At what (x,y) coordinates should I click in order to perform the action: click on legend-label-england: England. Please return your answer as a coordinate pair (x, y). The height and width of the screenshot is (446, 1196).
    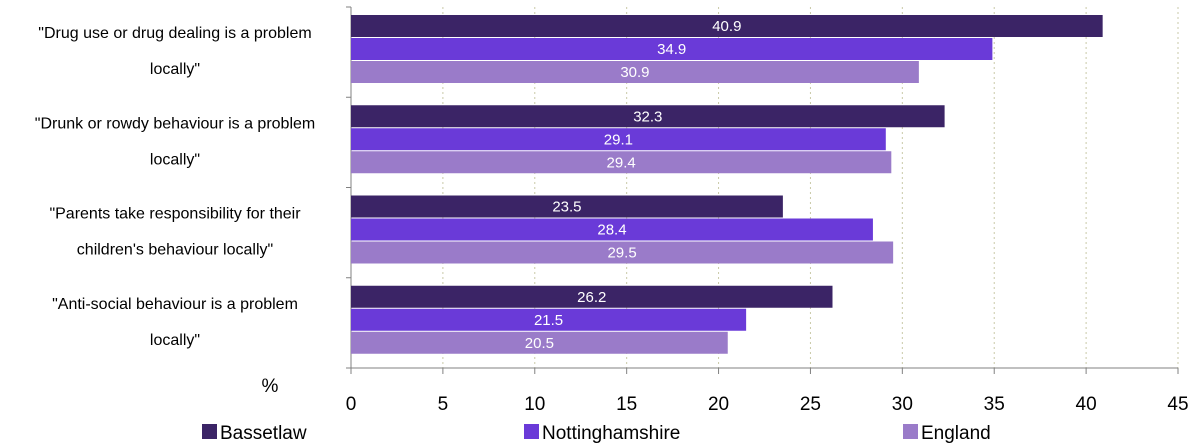
    Looking at the image, I should click on (956, 433).